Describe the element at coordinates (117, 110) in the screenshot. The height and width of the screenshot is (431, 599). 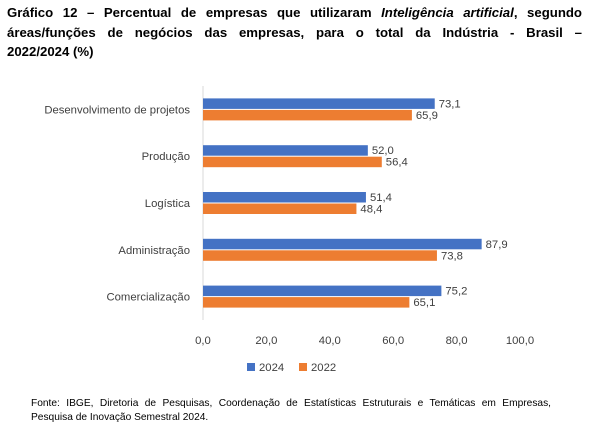
I see `category-label: Desenvolvimento de projetos` at that location.